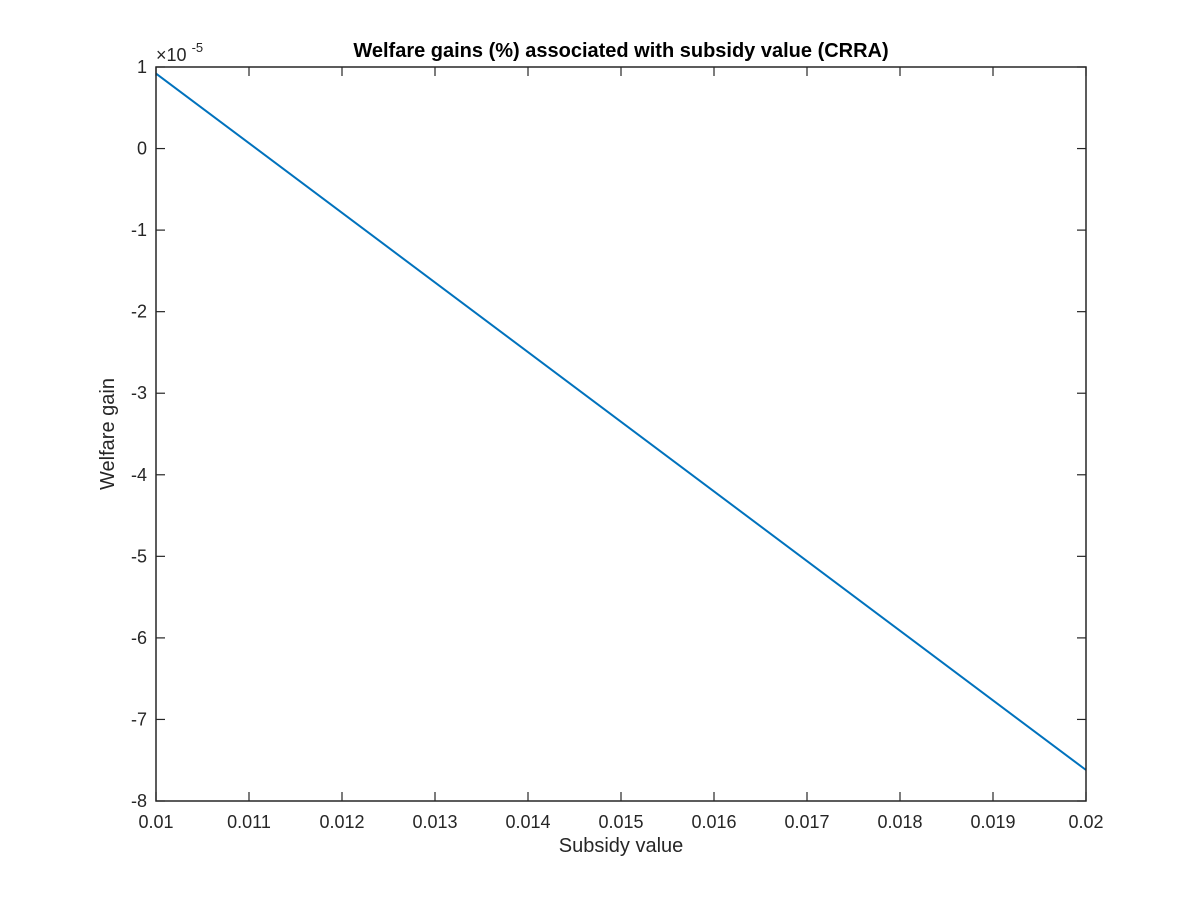 This screenshot has height=900, width=1200. I want to click on x-tick-label: 0.015, so click(620, 822).